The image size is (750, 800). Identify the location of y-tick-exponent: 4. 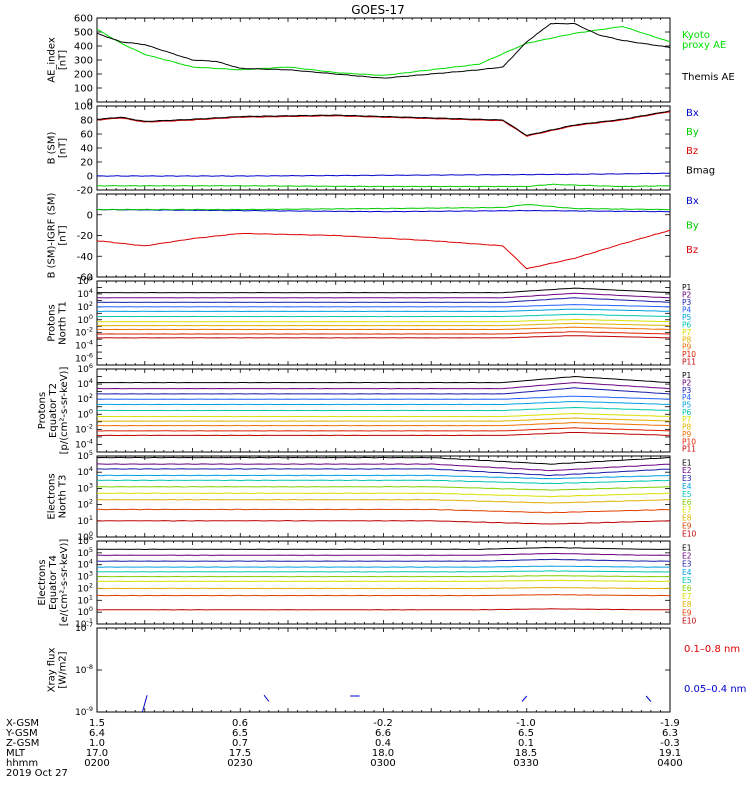
(91, 469).